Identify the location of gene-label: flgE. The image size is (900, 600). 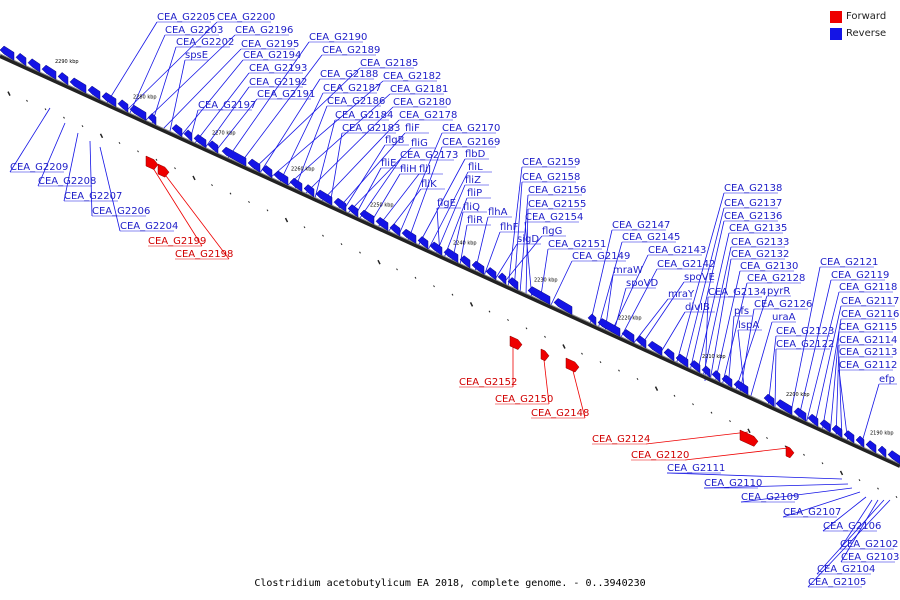
(446, 203).